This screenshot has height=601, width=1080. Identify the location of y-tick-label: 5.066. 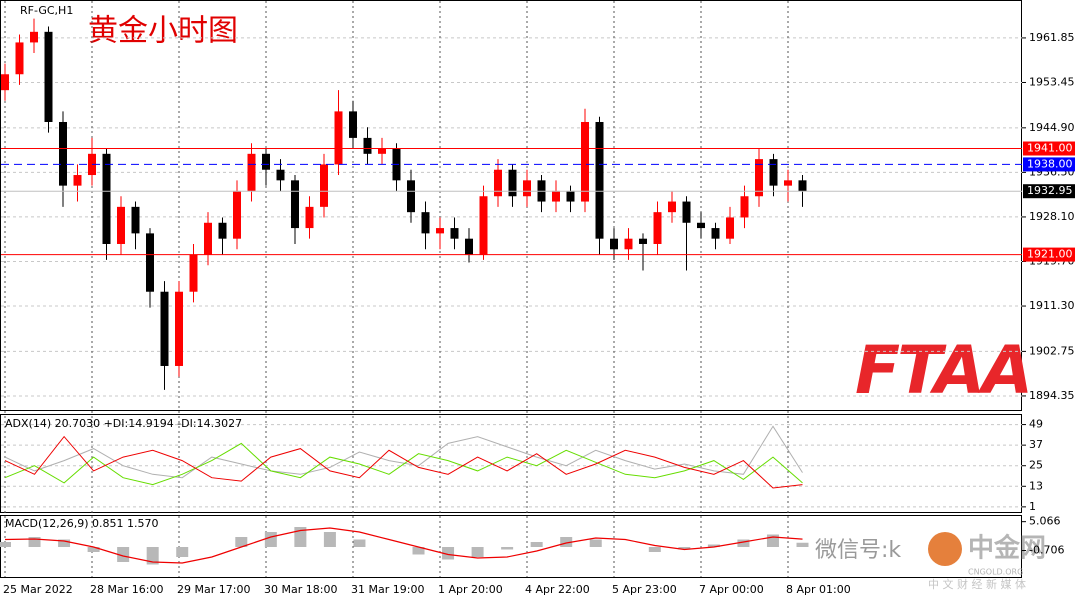
(1045, 521).